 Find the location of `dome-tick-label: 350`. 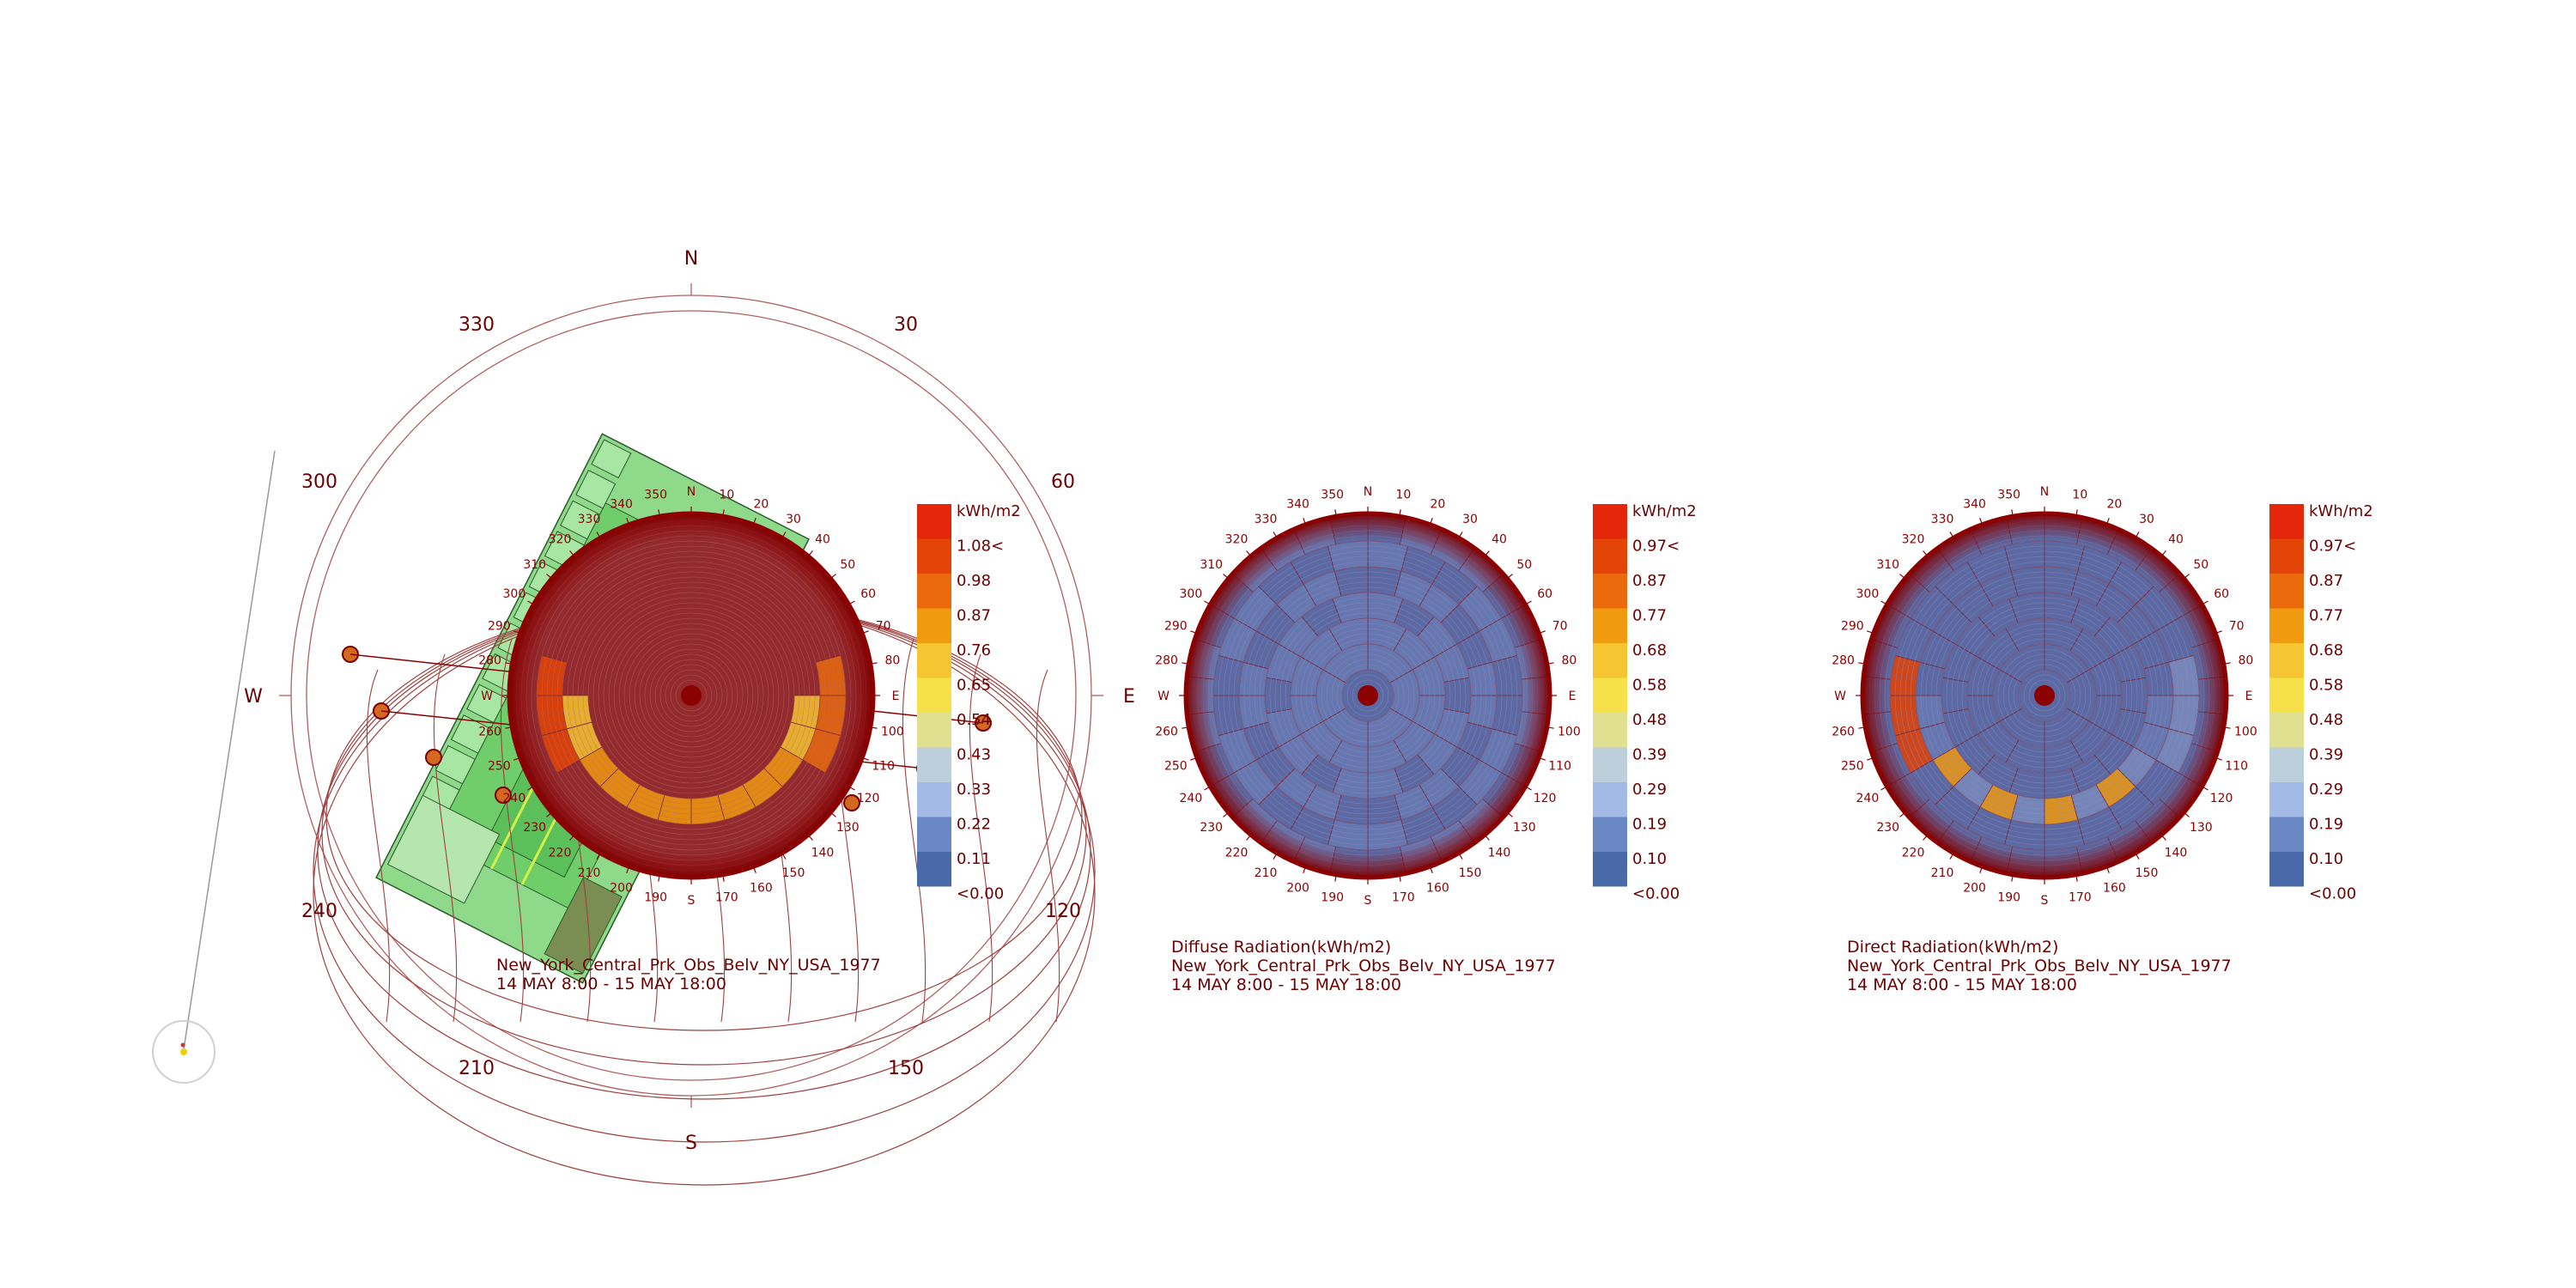

dome-tick-label: 350 is located at coordinates (2009, 496).